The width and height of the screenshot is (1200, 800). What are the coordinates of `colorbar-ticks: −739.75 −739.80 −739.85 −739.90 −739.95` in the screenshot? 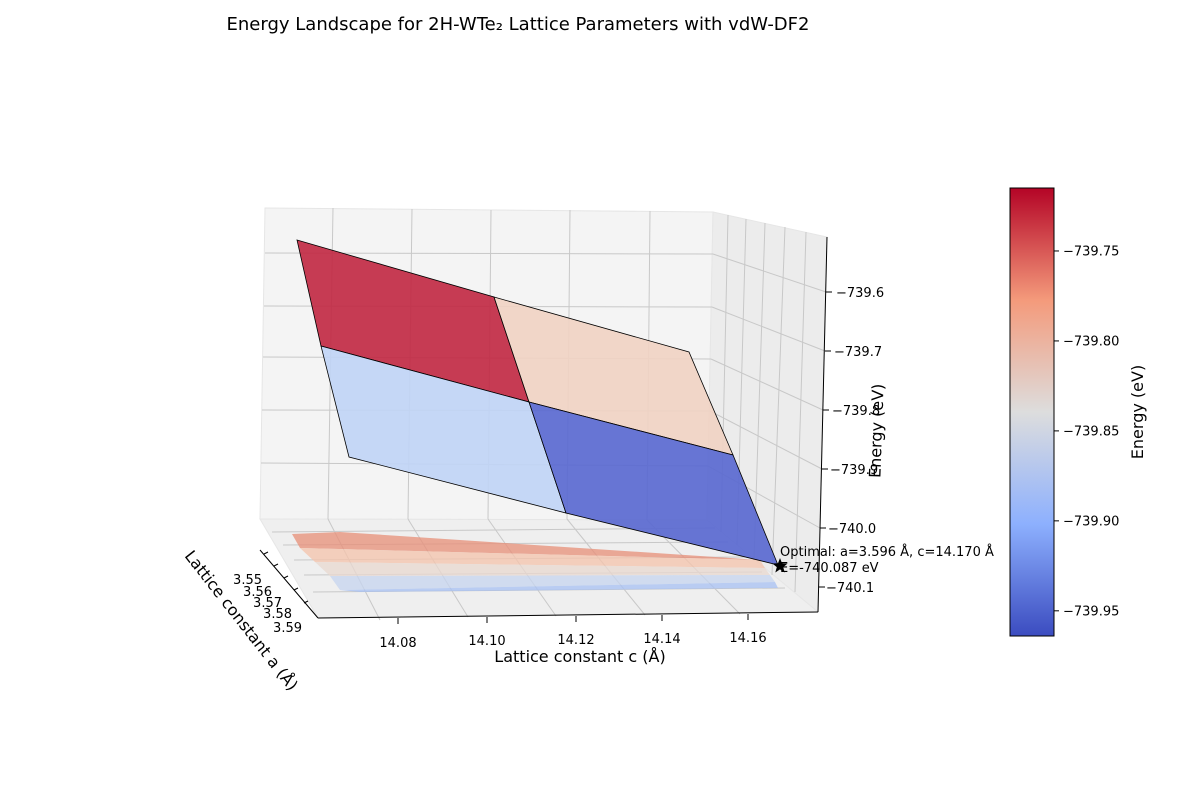 It's located at (1086, 431).